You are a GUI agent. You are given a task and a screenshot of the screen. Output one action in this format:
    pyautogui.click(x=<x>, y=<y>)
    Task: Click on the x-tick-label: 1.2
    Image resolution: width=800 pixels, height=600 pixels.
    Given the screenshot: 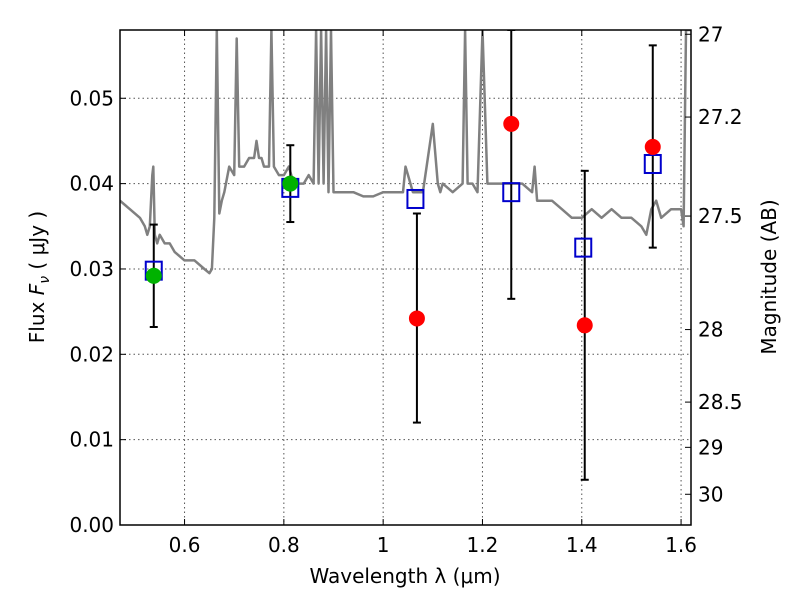 What is the action you would take?
    pyautogui.click(x=483, y=545)
    